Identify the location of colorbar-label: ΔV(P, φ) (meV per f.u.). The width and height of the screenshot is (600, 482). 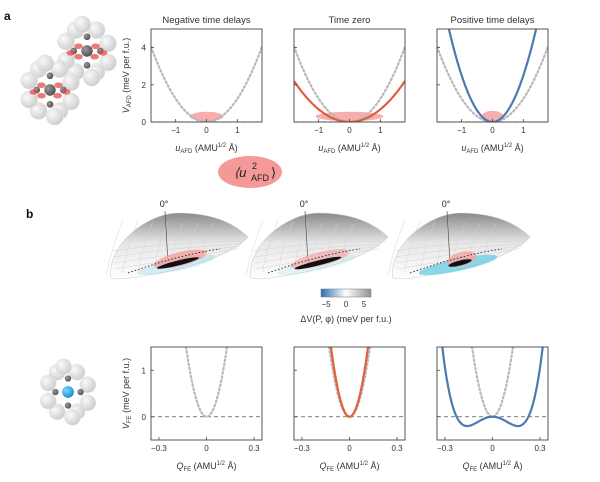
(345, 319).